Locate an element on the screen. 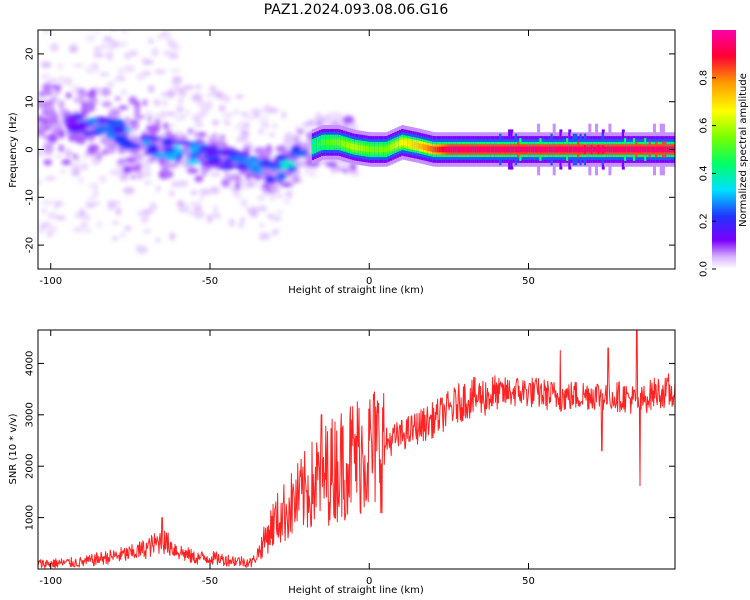 This screenshot has width=750, height=600. spectrogram-y-tick-label: -10 is located at coordinates (30, 197).